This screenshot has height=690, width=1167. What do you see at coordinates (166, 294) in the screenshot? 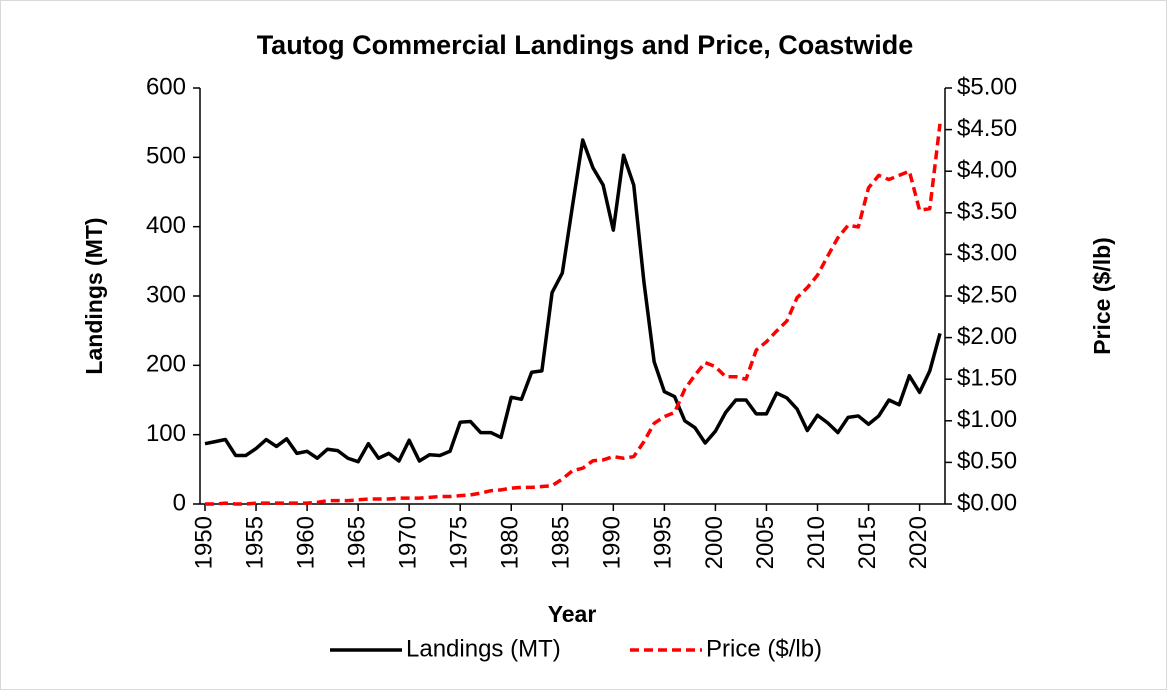
I see `y-tick-label: 300` at bounding box center [166, 294].